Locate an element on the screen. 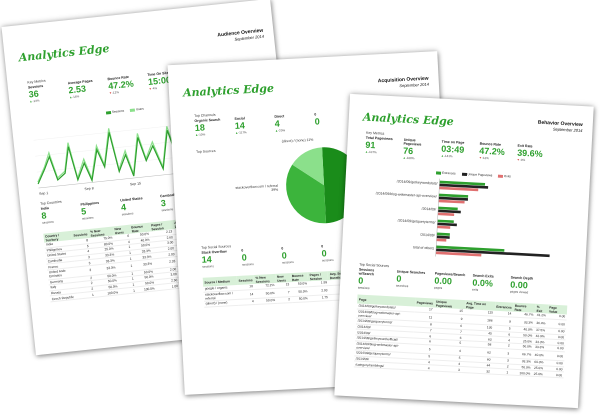 The height and width of the screenshot is (418, 600). metric-search-exits: Search Exits 0.0% exits is located at coordinates (482, 282).